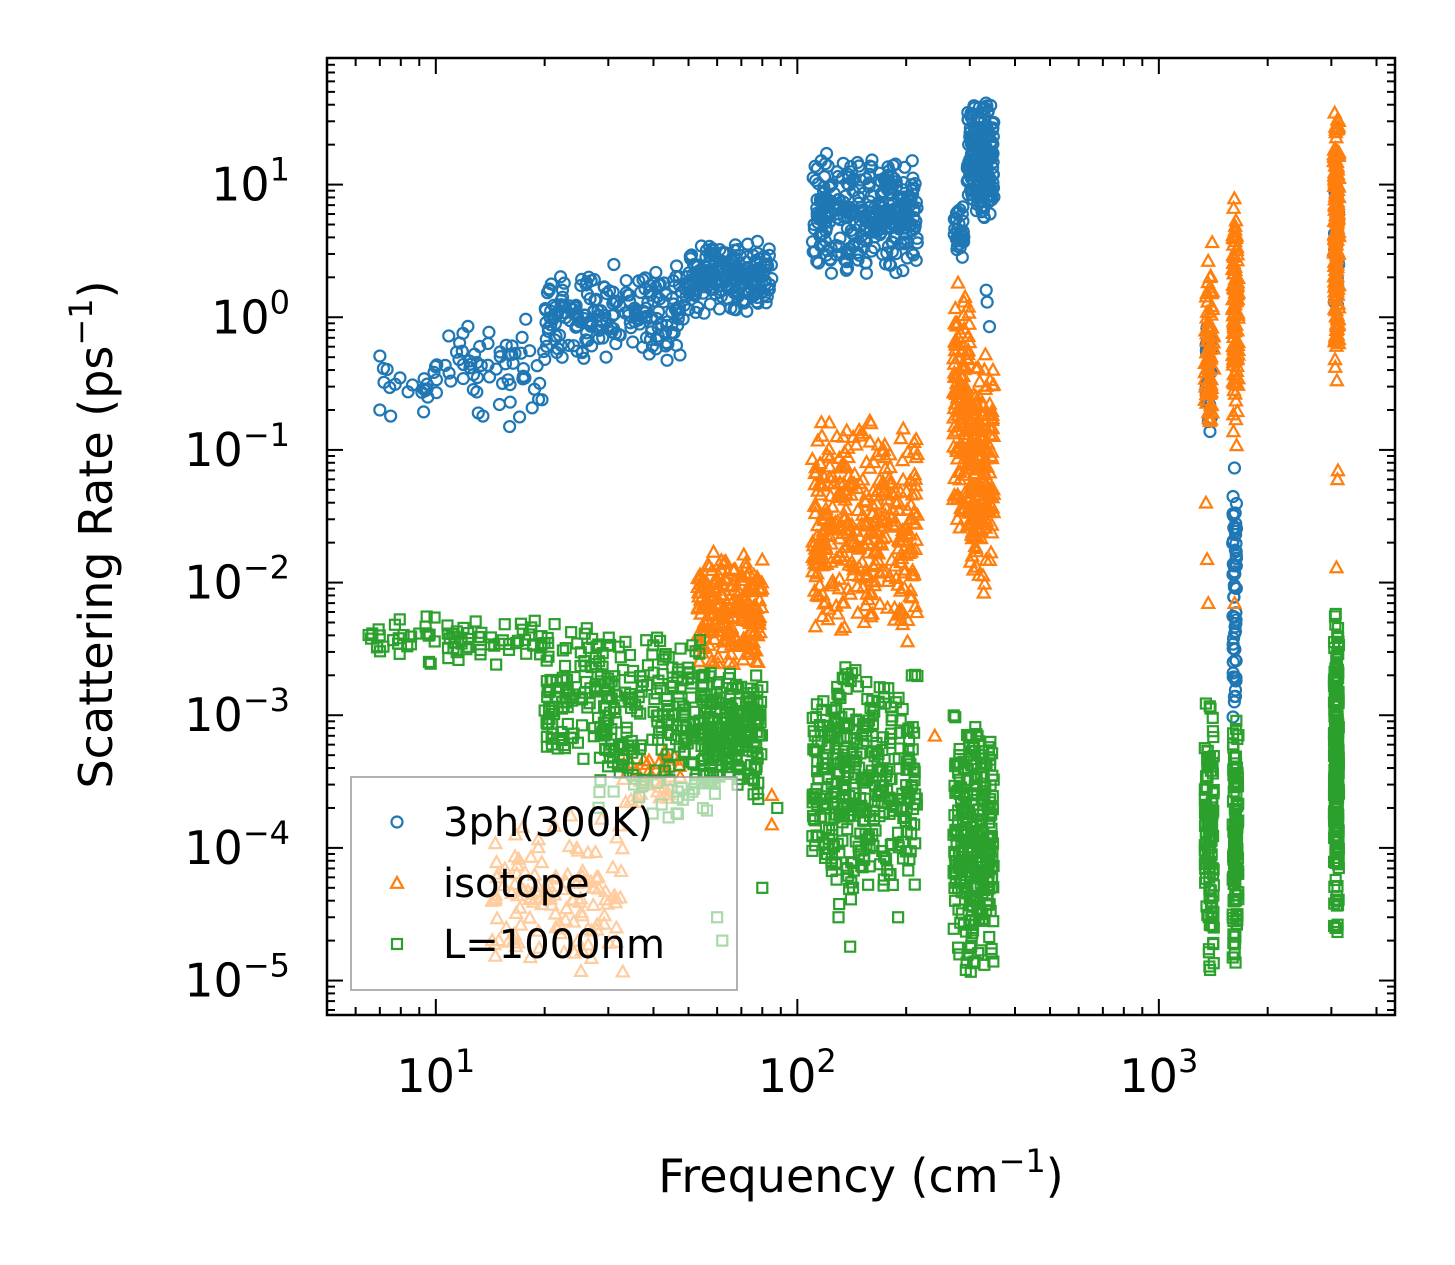  What do you see at coordinates (544, 883) in the screenshot?
I see `legend: 3ph(300K) isotope L=1000nm` at bounding box center [544, 883].